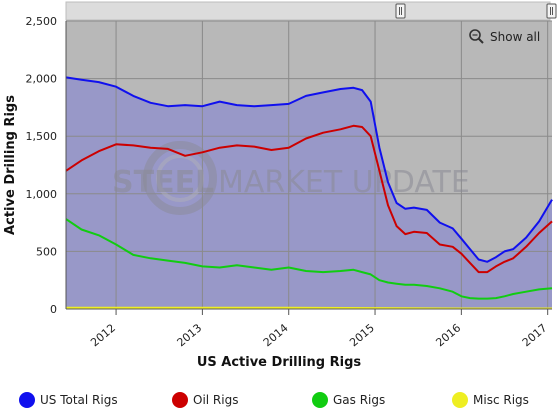 This screenshot has height=409, width=560. I want to click on show-all-button: Show all, so click(504, 36).